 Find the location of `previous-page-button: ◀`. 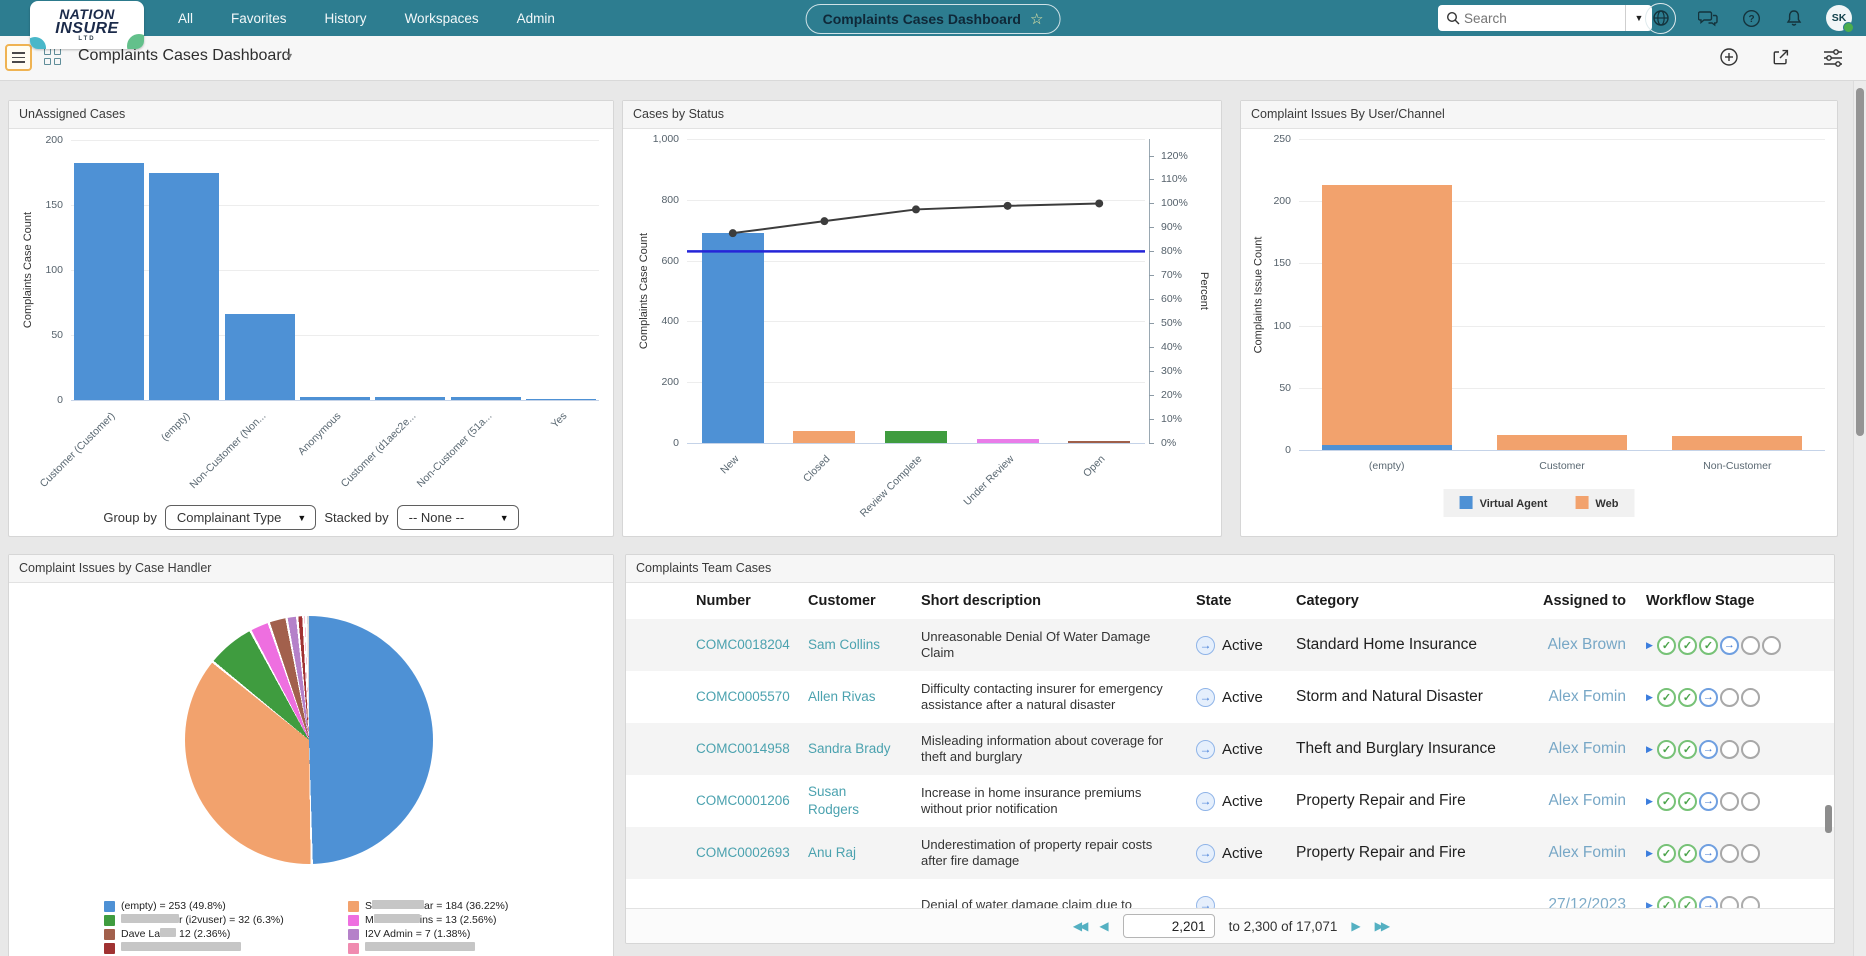

previous-page-button: ◀ is located at coordinates (1104, 926).